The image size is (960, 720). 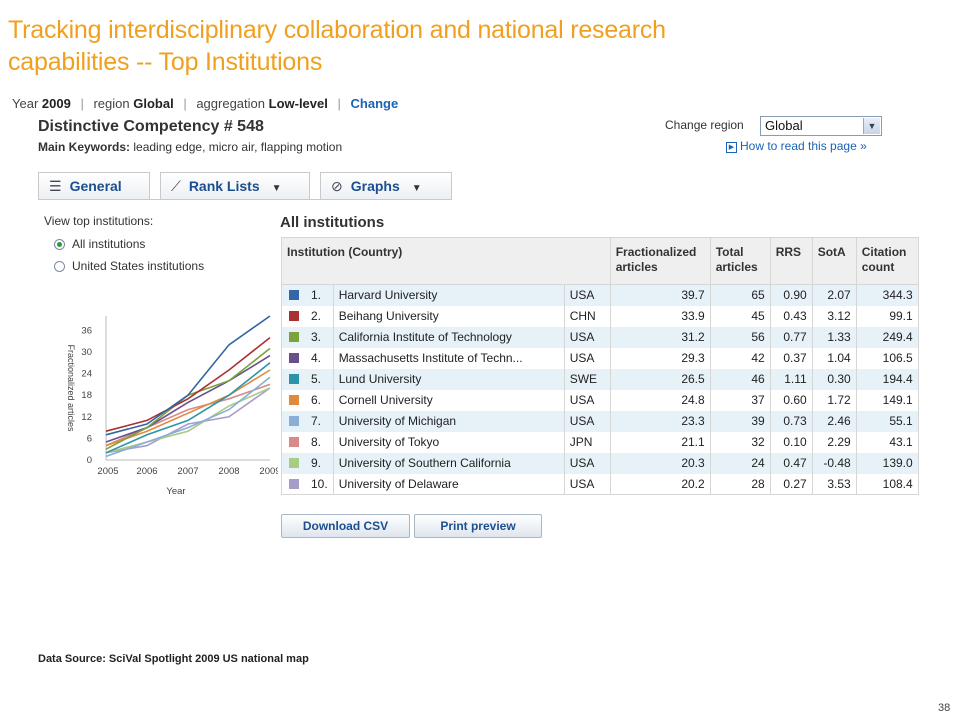 What do you see at coordinates (740, 442) in the screenshot?
I see `total-articles-cell: 32` at bounding box center [740, 442].